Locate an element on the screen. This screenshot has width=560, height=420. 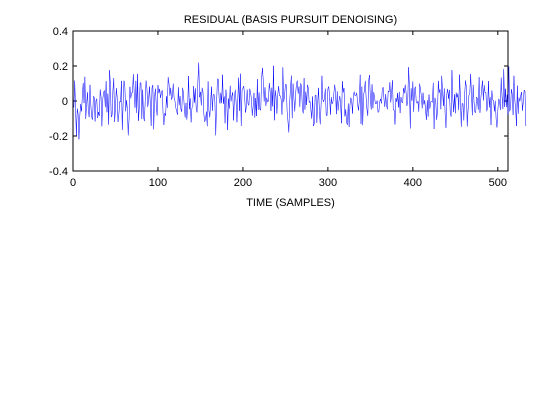
x-tick-label: 300 is located at coordinates (328, 183).